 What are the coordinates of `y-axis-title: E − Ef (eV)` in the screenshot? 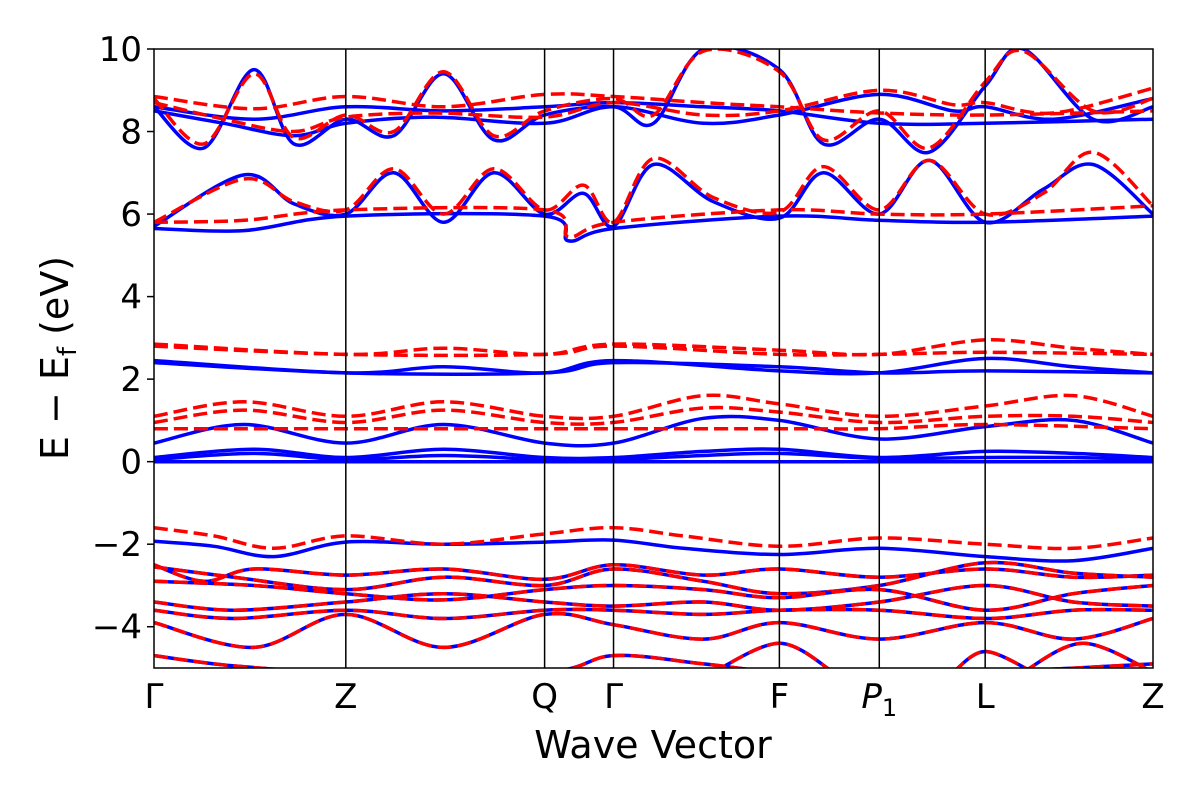 It's located at (58, 358).